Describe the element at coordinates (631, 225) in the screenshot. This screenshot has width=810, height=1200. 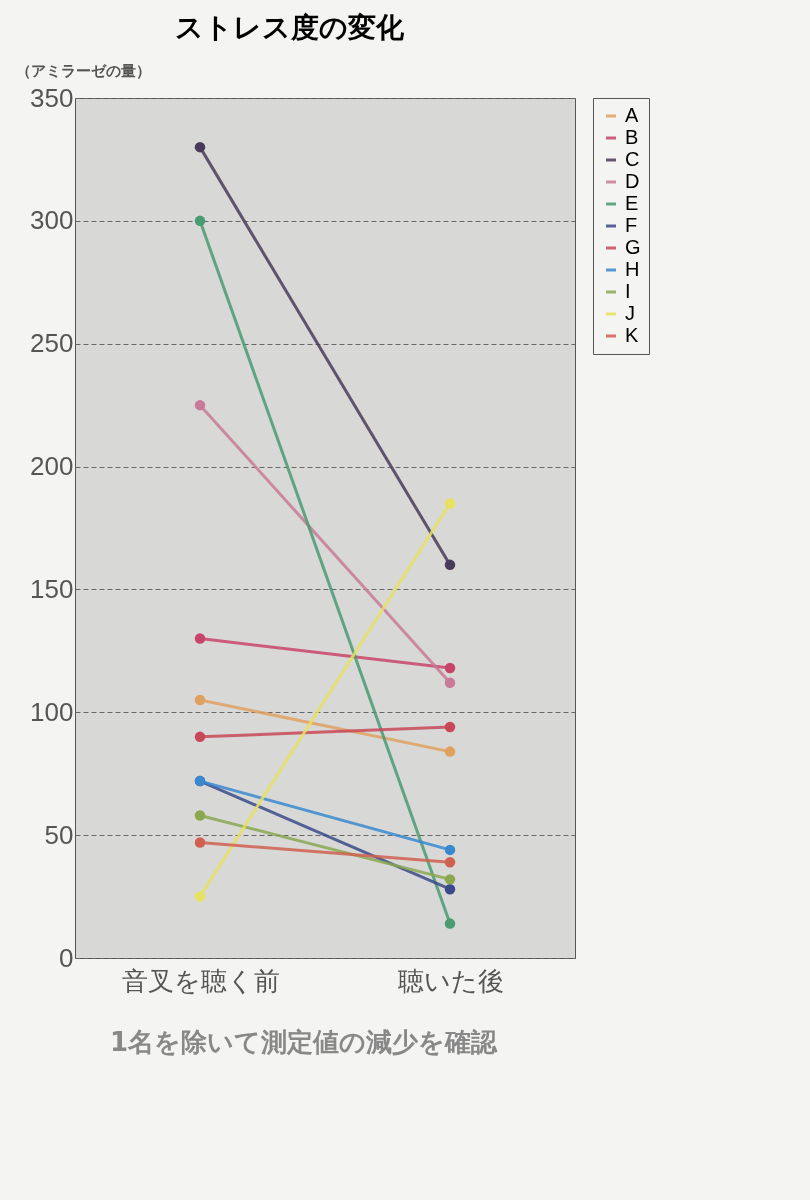
I see `legend-label: F` at that location.